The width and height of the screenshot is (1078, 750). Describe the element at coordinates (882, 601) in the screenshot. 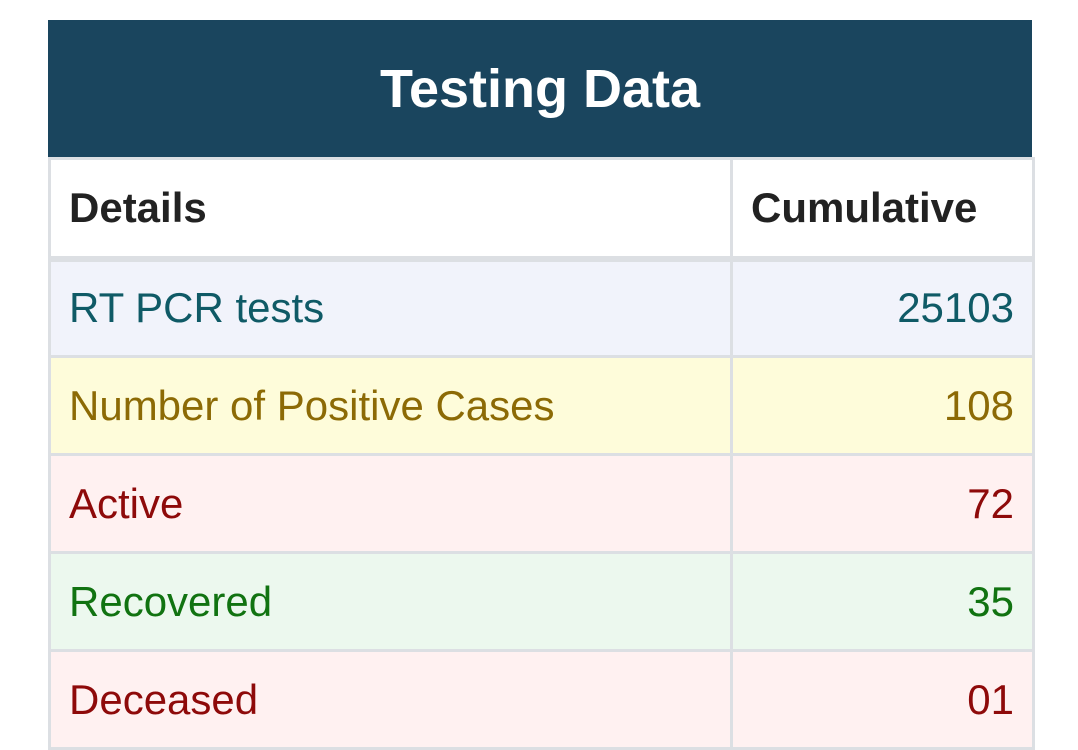

I see `row-value: 35` at that location.